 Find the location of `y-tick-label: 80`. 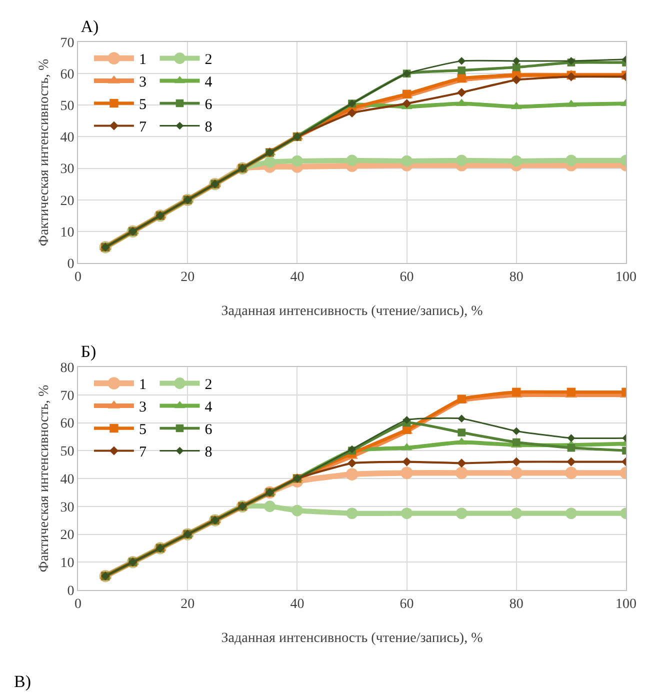

y-tick-label: 80 is located at coordinates (67, 368).